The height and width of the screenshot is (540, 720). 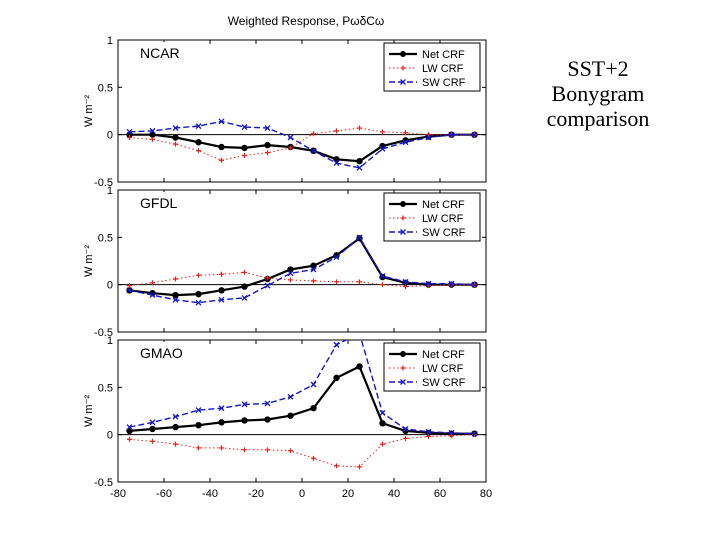 What do you see at coordinates (105, 88) in the screenshot?
I see `y-tick-label: 0.5` at bounding box center [105, 88].